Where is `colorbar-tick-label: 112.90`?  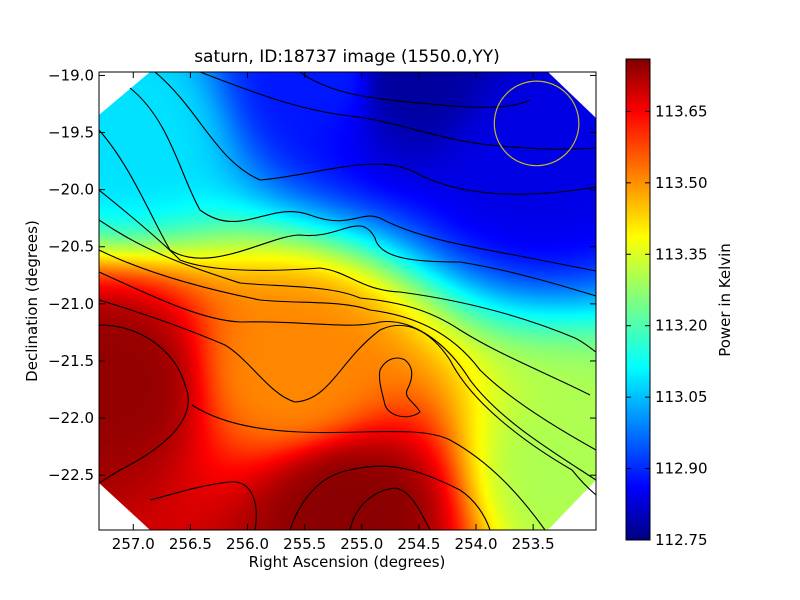
colorbar-tick-label: 112.90 is located at coordinates (681, 469).